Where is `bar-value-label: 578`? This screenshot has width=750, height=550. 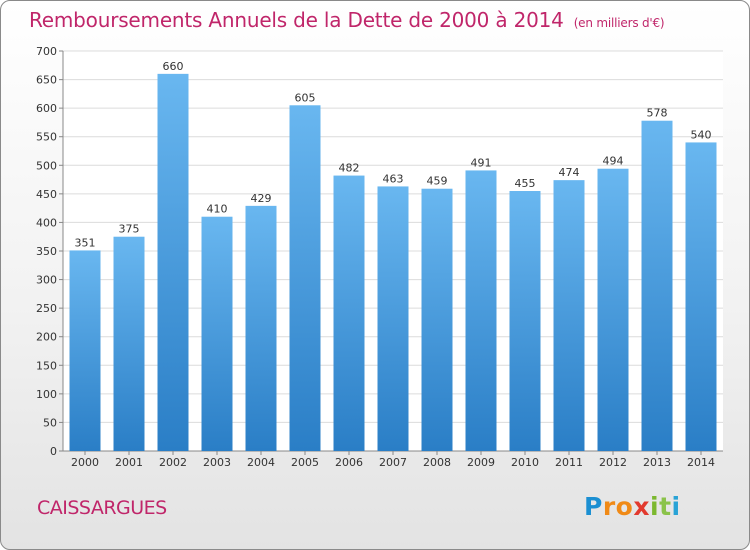 bar-value-label: 578 is located at coordinates (657, 113).